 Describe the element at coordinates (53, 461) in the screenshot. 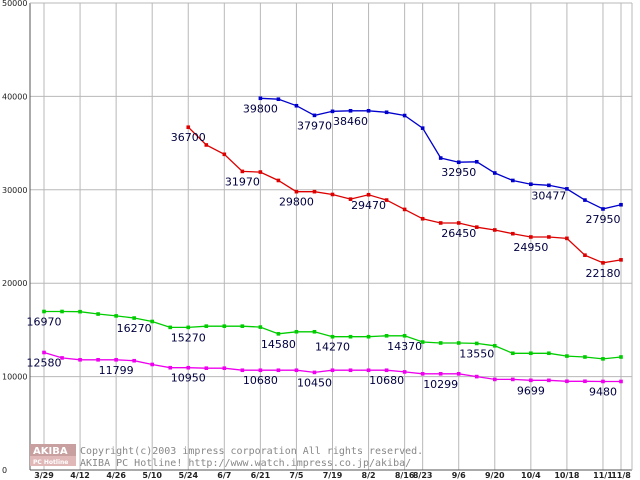

I see `logo-bottom-box` at that location.